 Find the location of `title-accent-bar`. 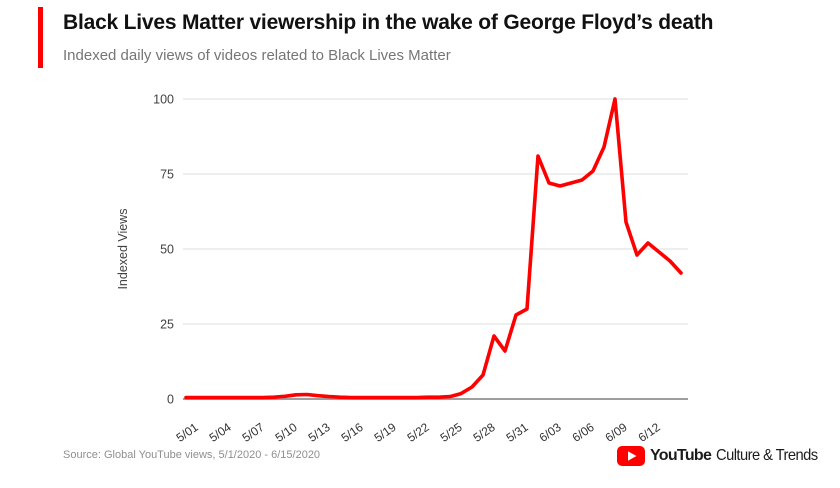

title-accent-bar is located at coordinates (40, 37).